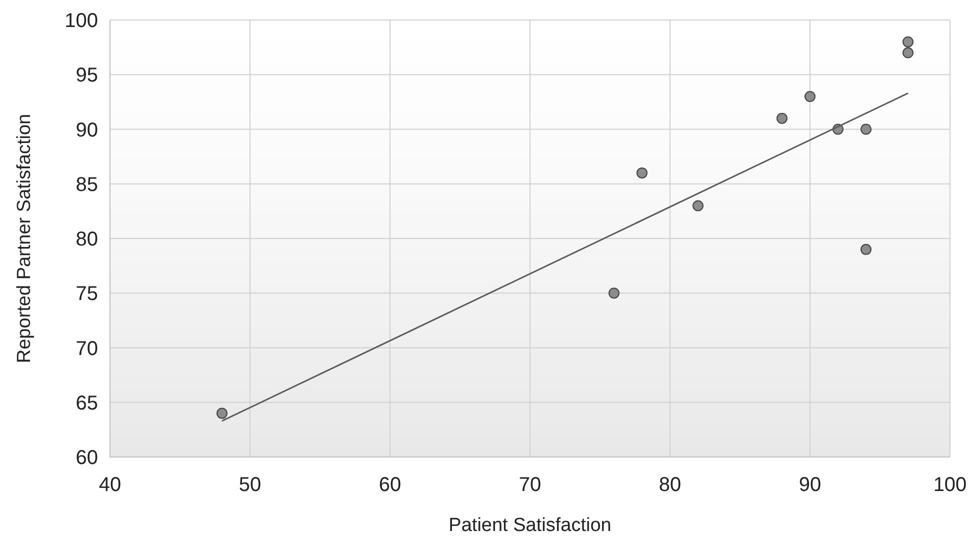  What do you see at coordinates (670, 485) in the screenshot?
I see `x-tick-label: 80` at bounding box center [670, 485].